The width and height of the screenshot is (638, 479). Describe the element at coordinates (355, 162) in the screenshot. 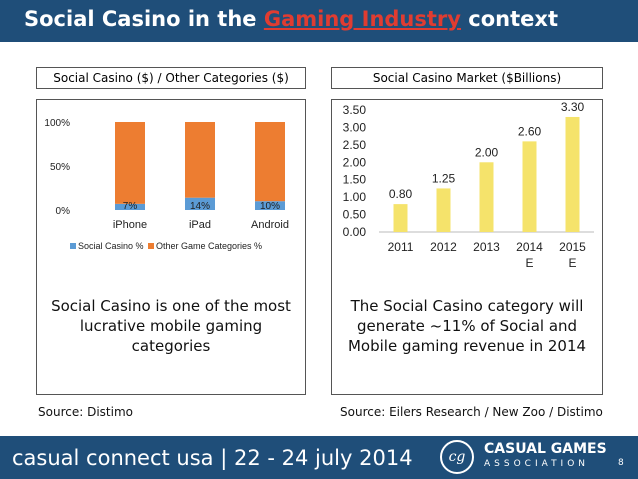

I see `y-tick-label: 2.00` at that location.